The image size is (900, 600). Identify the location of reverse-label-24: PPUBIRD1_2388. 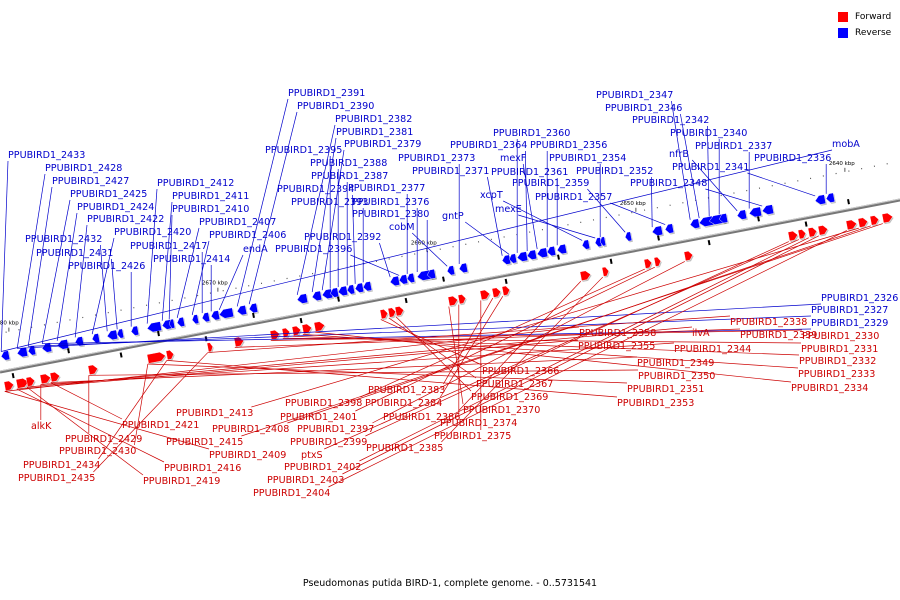
(348, 163).